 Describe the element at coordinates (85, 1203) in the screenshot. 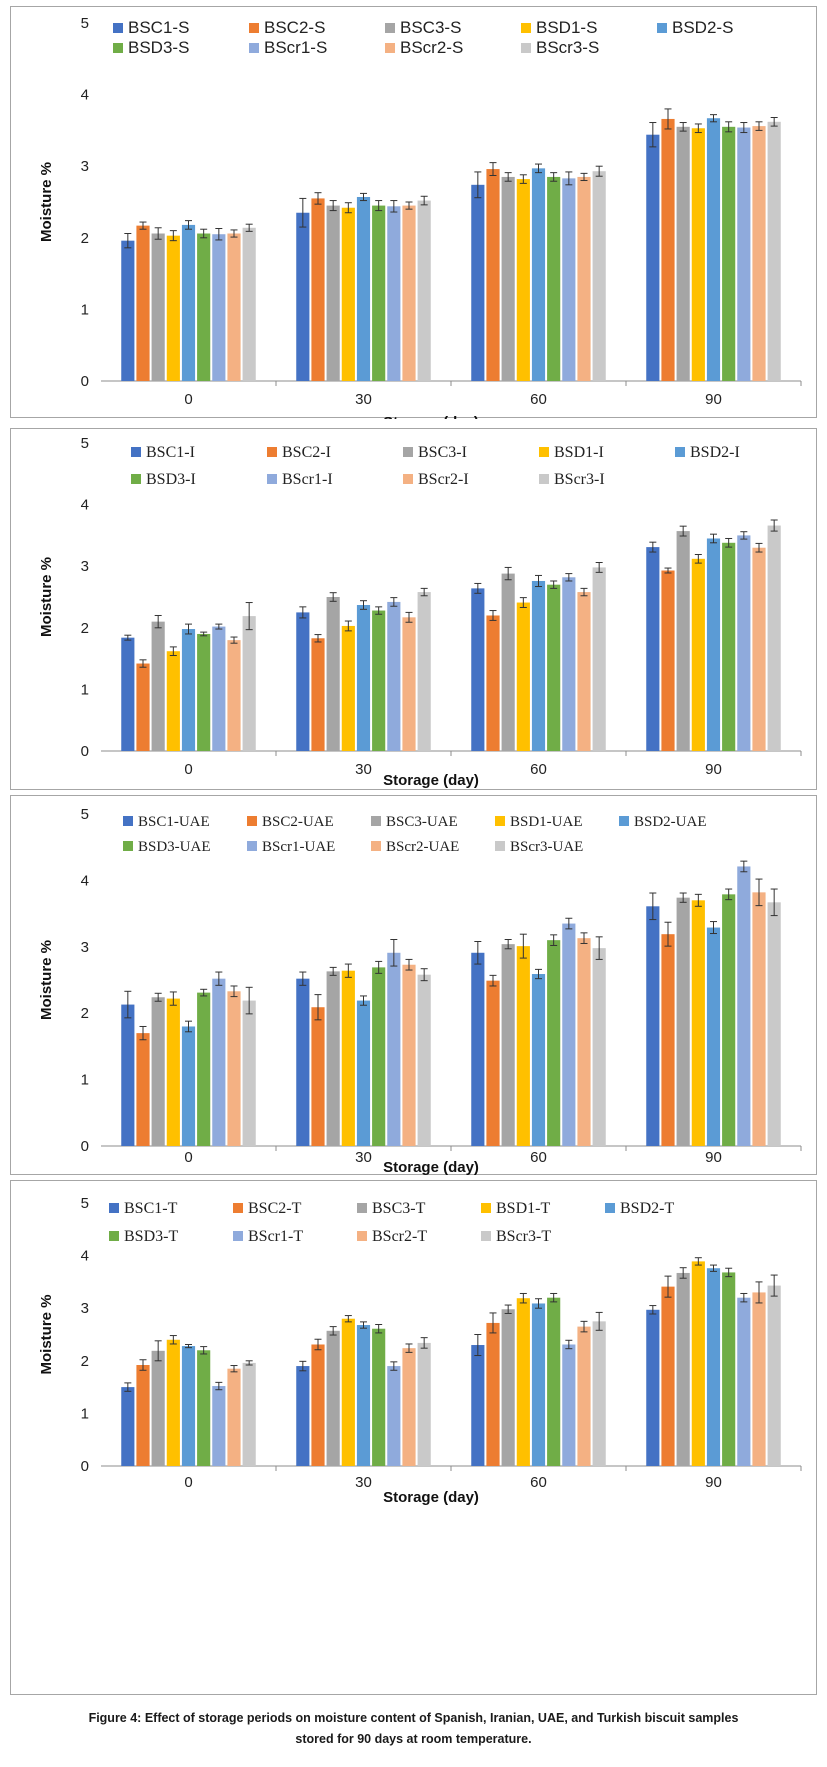

I see `y-tick-label: 5` at that location.